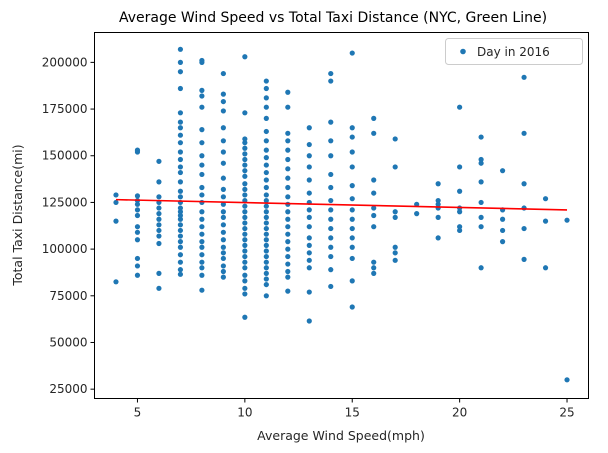 The width and height of the screenshot is (608, 453). What do you see at coordinates (352, 413) in the screenshot?
I see `x-tick-label: 15` at bounding box center [352, 413].